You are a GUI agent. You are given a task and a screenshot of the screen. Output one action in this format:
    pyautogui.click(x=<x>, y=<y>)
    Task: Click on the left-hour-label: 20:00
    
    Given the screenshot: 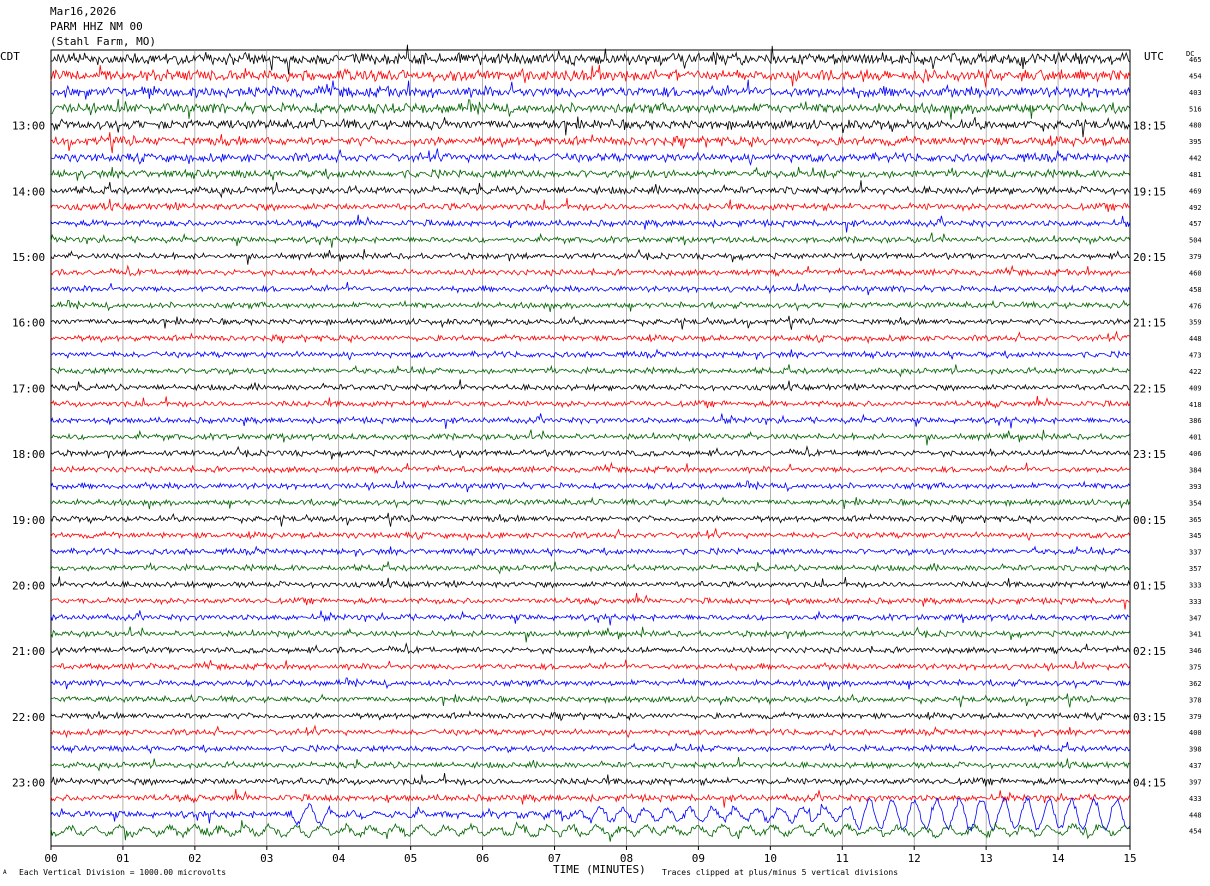 What is the action you would take?
    pyautogui.click(x=28, y=585)
    